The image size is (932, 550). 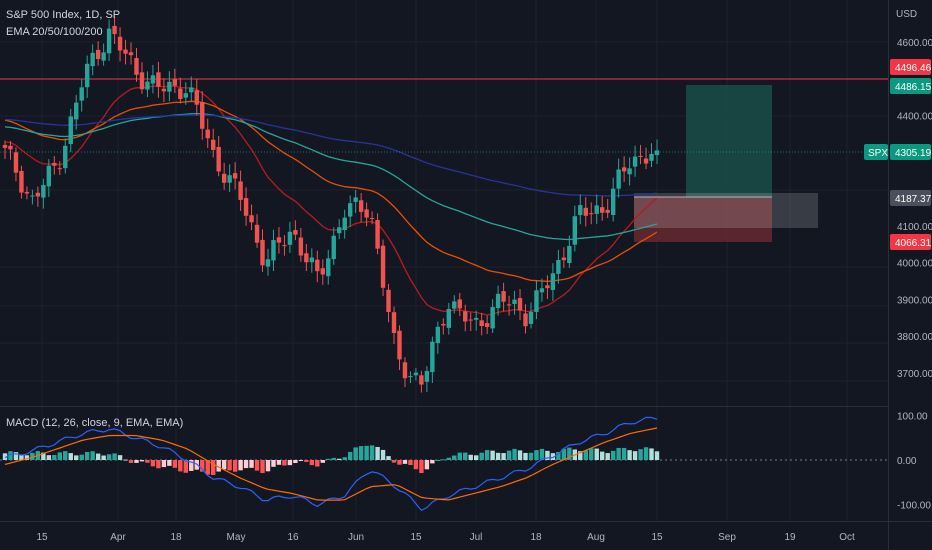 What do you see at coordinates (913, 68) in the screenshot?
I see `resistance-price-badge-text: 4496.46` at bounding box center [913, 68].